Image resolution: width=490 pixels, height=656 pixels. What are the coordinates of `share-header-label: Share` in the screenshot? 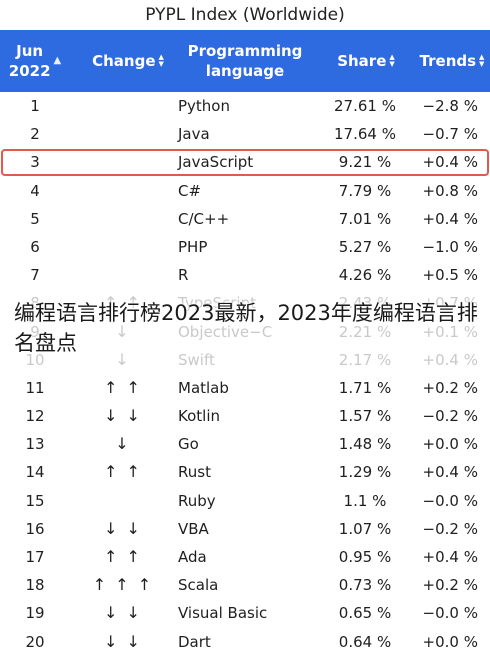 It's located at (362, 61).